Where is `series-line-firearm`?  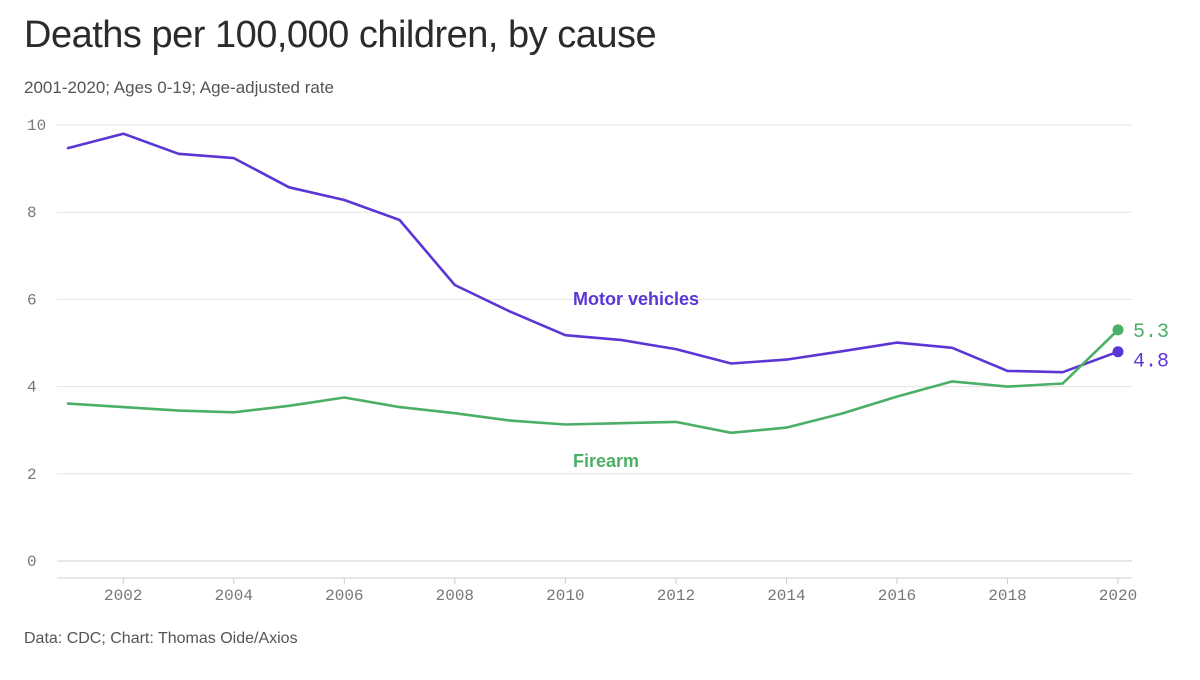
series-line-firearm is located at coordinates (593, 381).